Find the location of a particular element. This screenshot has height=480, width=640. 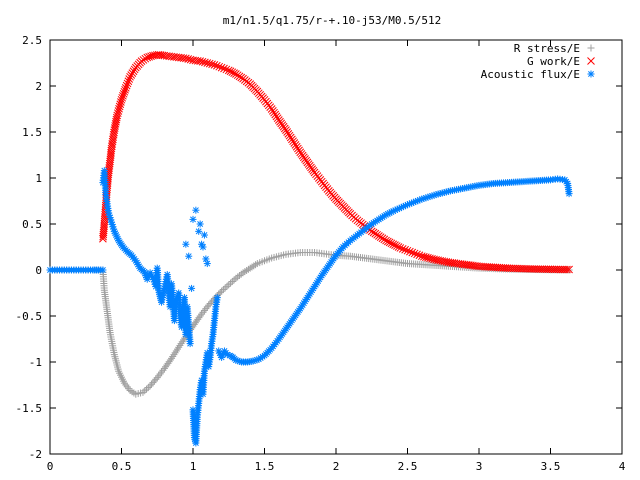

y-tick-label: -2 is located at coordinates (35, 454).